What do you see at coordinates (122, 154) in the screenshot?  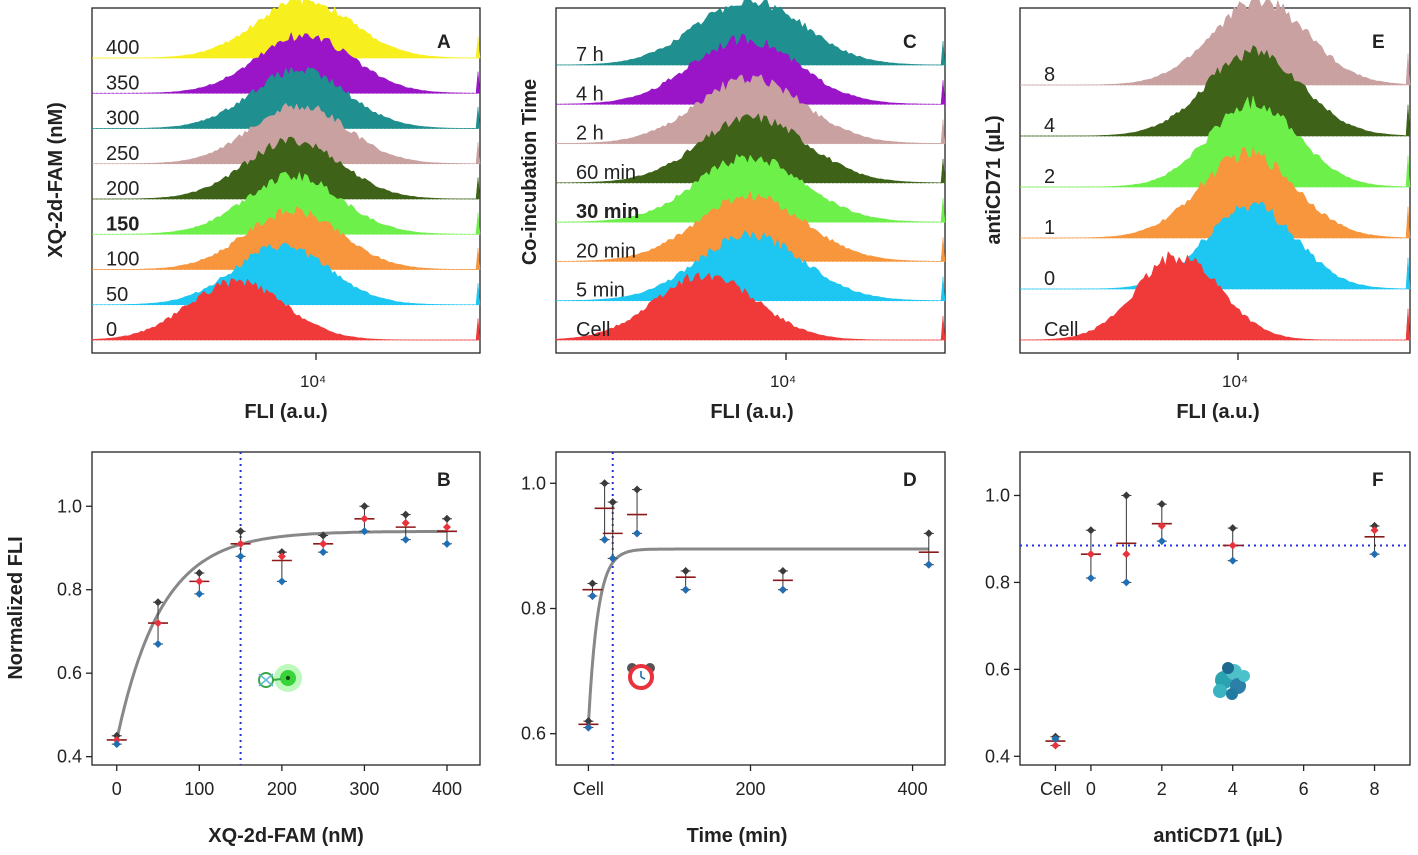 I see `trace-label: 250` at bounding box center [122, 154].